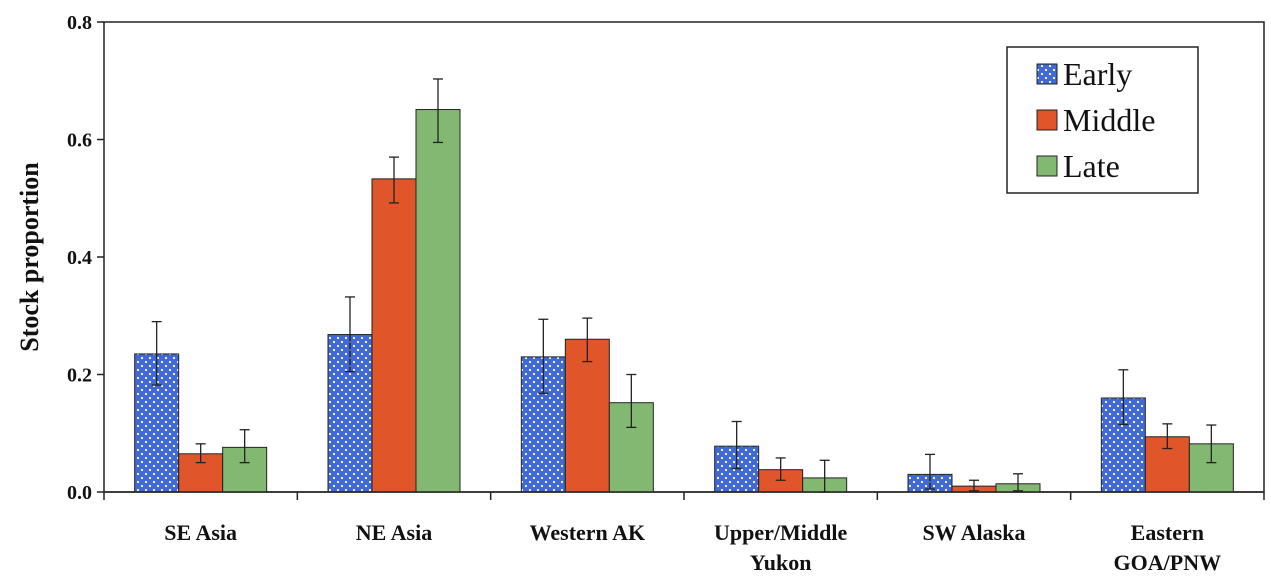 The height and width of the screenshot is (582, 1271). What do you see at coordinates (29, 257) in the screenshot?
I see `y-axis-title: Stock proportion` at bounding box center [29, 257].